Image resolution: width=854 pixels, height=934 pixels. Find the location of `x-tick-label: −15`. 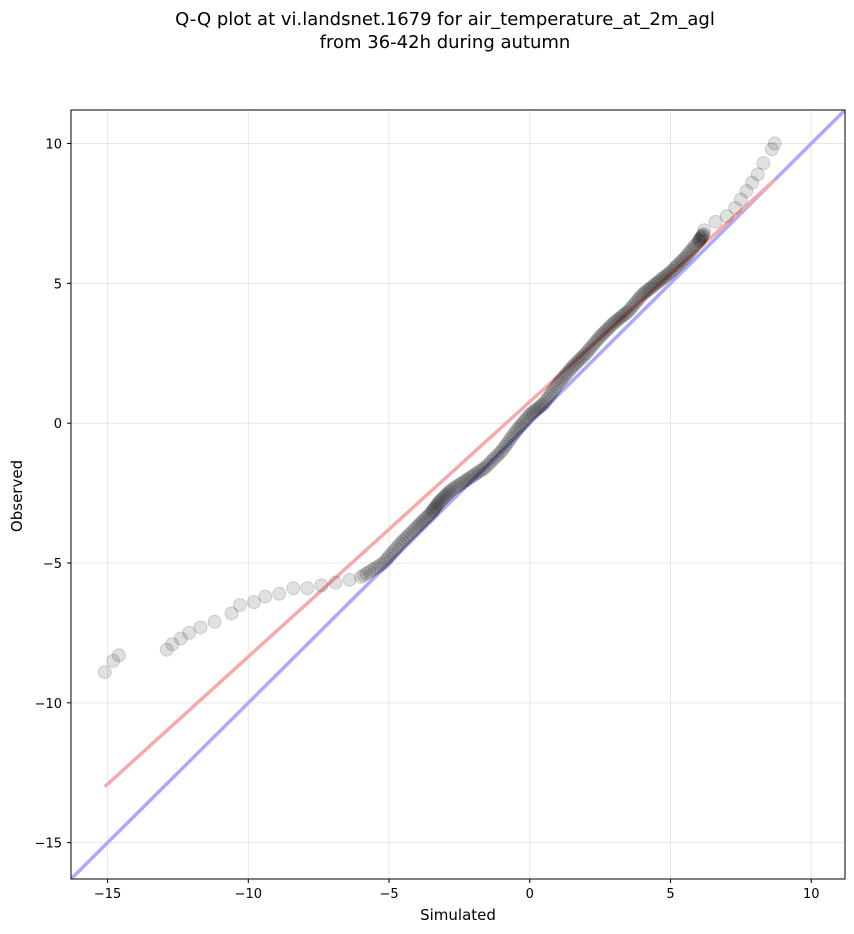

x-tick-label: −15 is located at coordinates (107, 894).